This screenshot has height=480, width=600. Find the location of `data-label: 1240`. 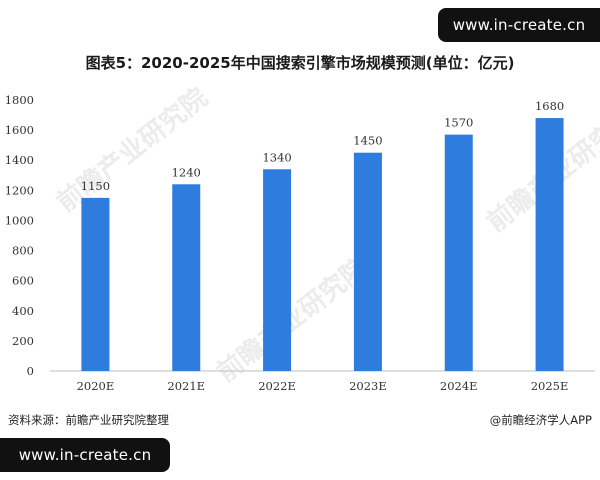

data-label: 1240 is located at coordinates (186, 172).